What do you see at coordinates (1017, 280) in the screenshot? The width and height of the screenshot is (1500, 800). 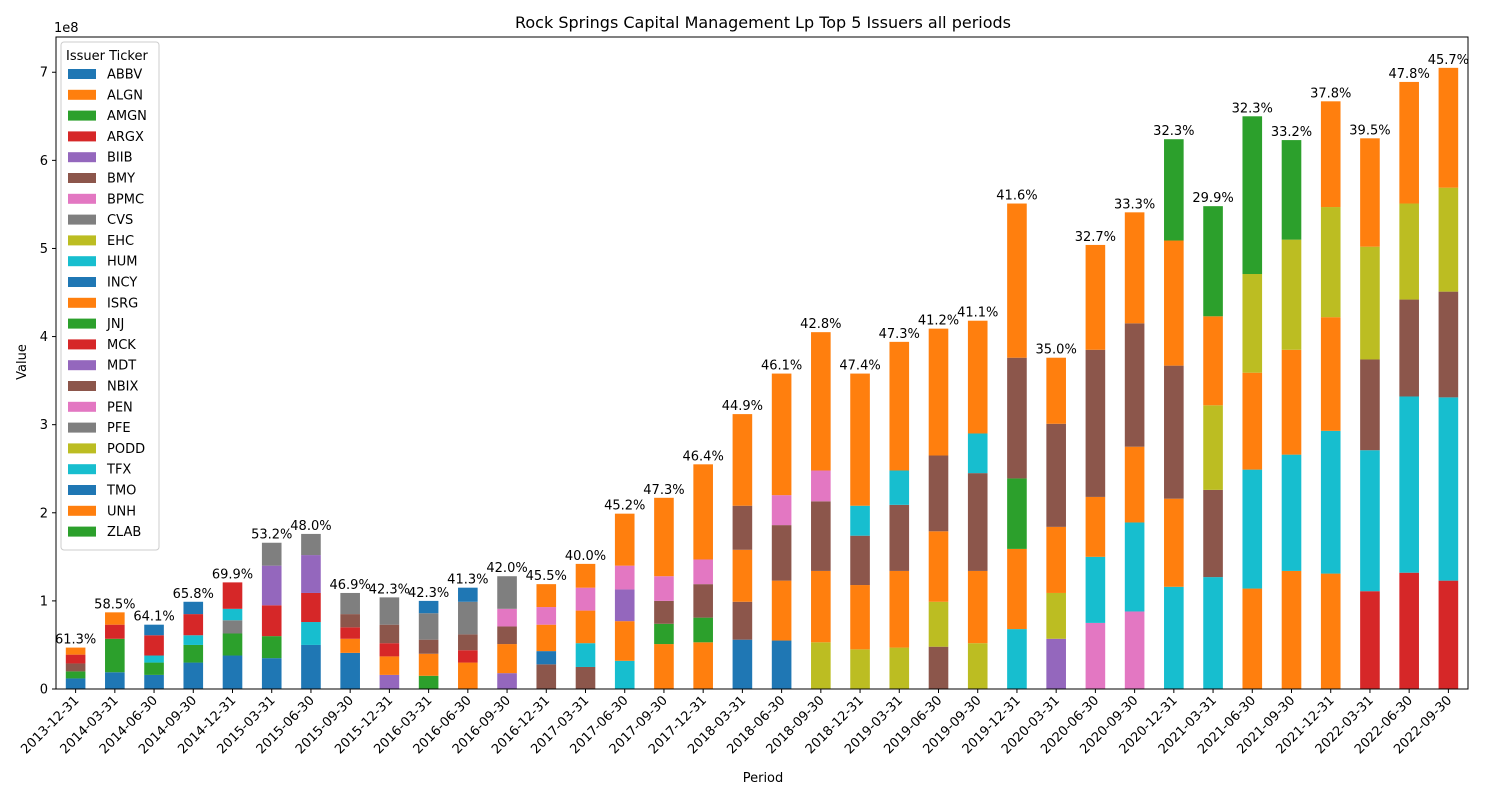 I see `bar-segment-2019-12-31-isrg` at bounding box center [1017, 280].